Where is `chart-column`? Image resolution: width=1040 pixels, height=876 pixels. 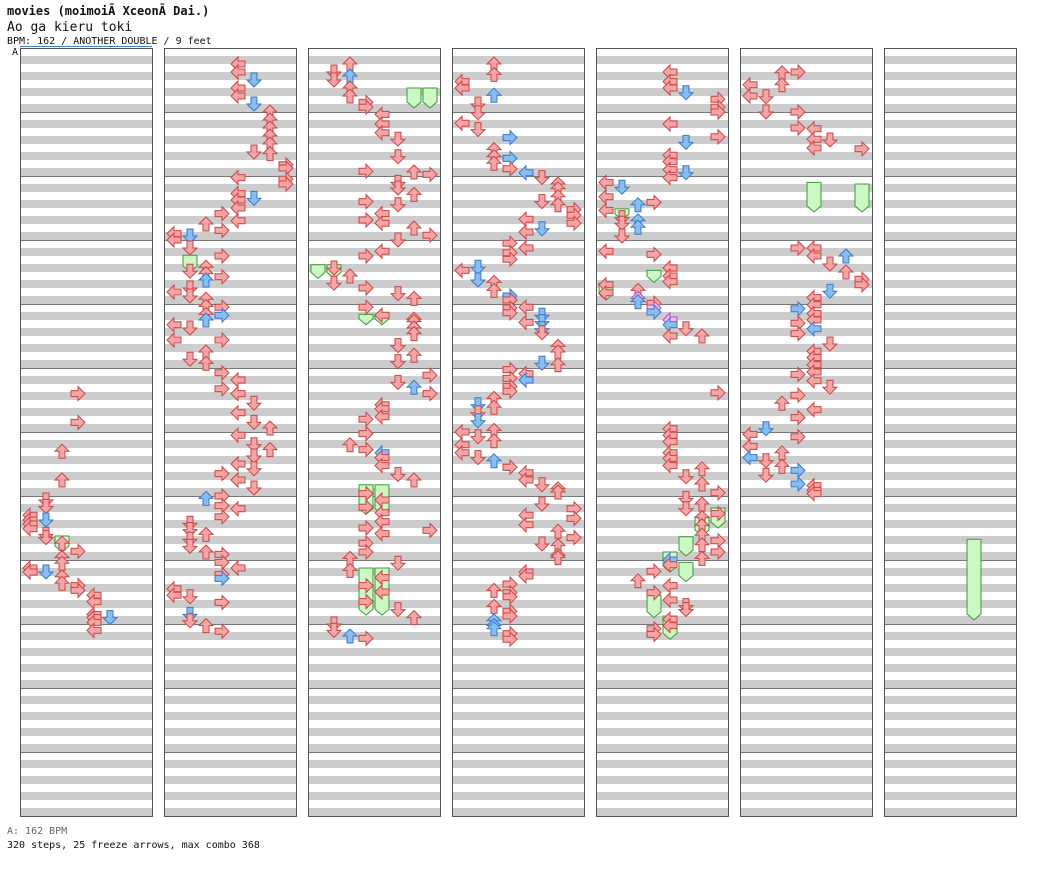 chart-column is located at coordinates (950, 432).